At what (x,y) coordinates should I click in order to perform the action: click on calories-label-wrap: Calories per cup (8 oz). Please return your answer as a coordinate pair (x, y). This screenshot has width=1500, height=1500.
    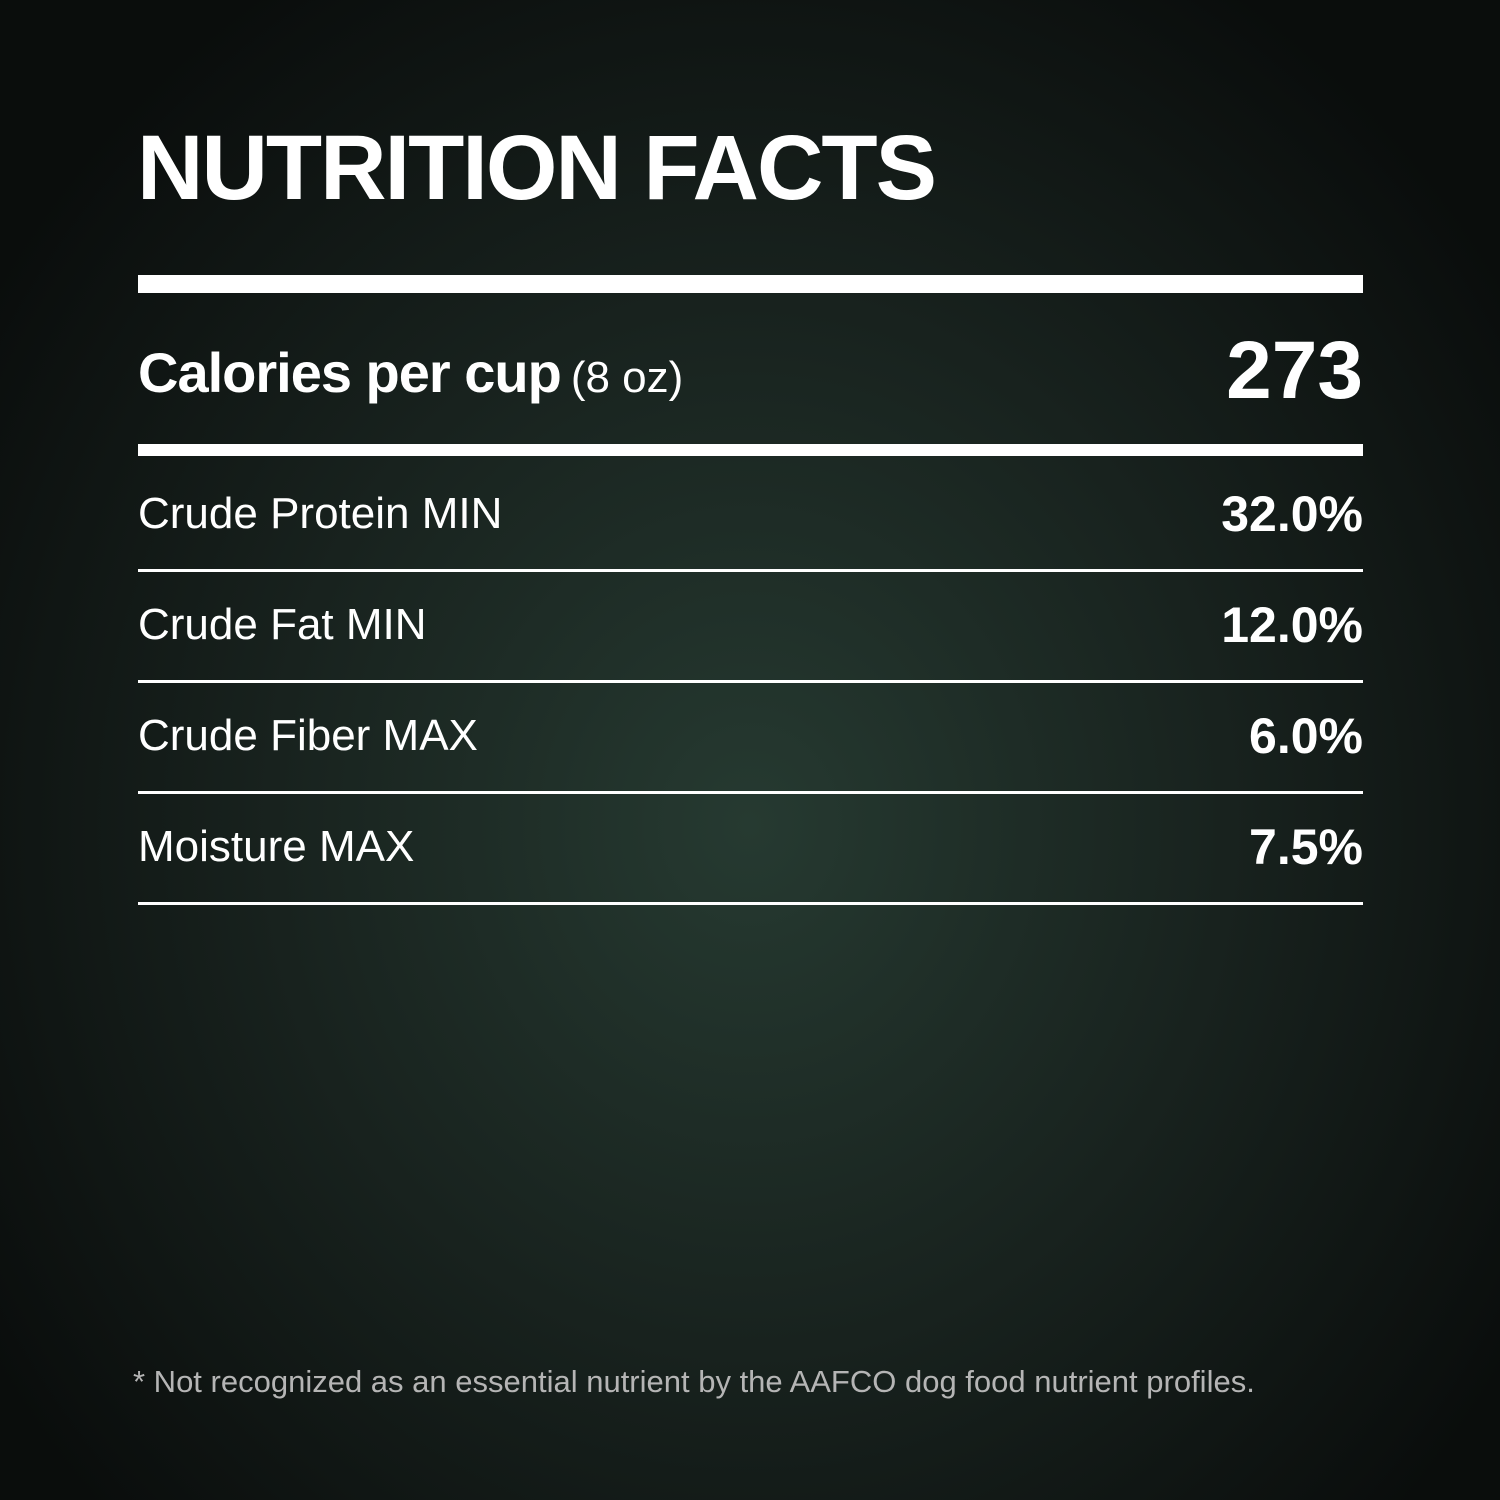
    Looking at the image, I should click on (410, 372).